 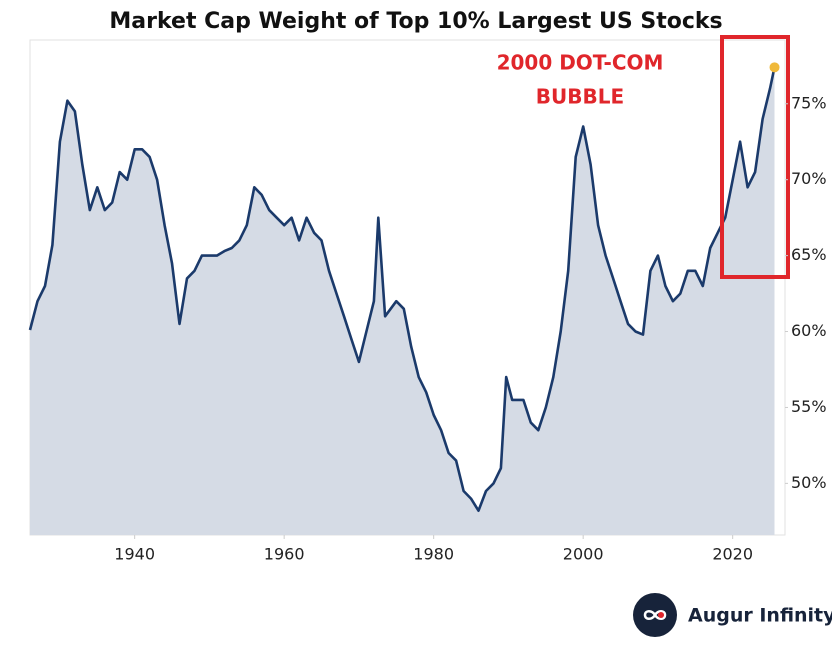 What do you see at coordinates (583, 554) in the screenshot?
I see `x-tick-label: 2000` at bounding box center [583, 554].